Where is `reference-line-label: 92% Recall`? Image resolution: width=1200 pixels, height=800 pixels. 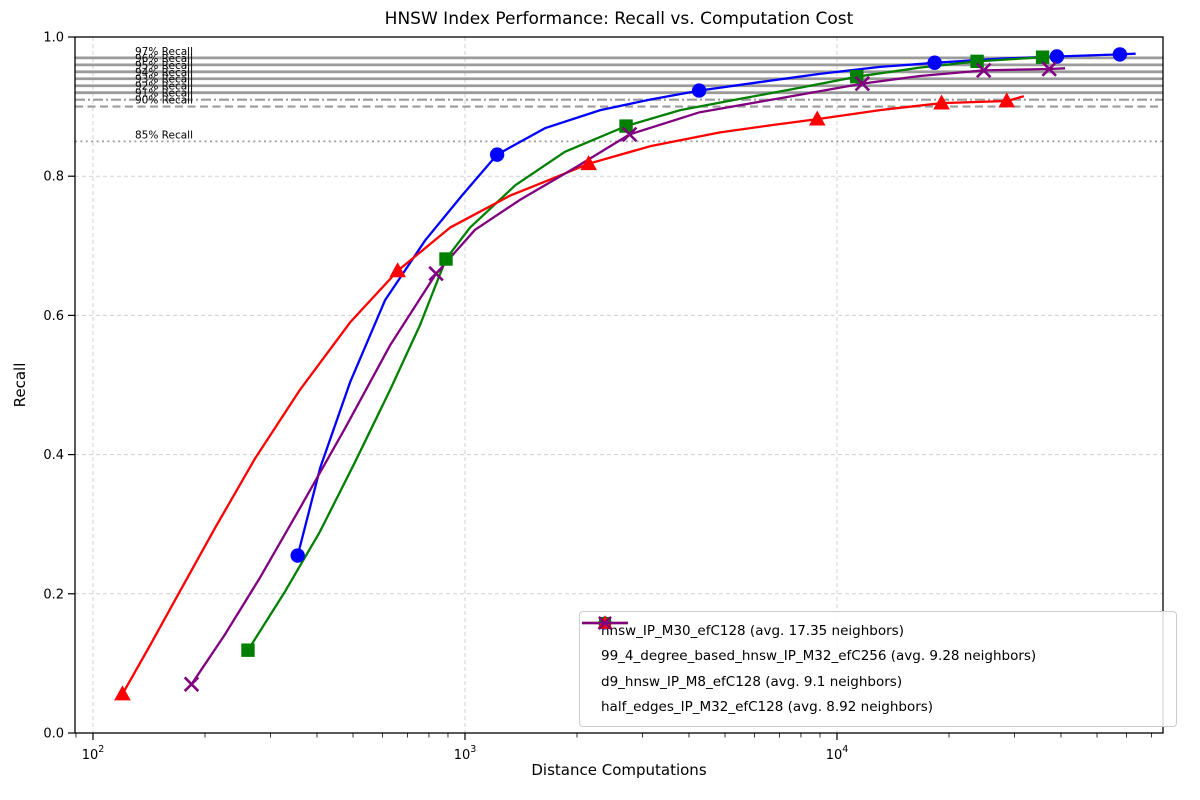
reference-line-label: 92% Recall is located at coordinates (164, 87).